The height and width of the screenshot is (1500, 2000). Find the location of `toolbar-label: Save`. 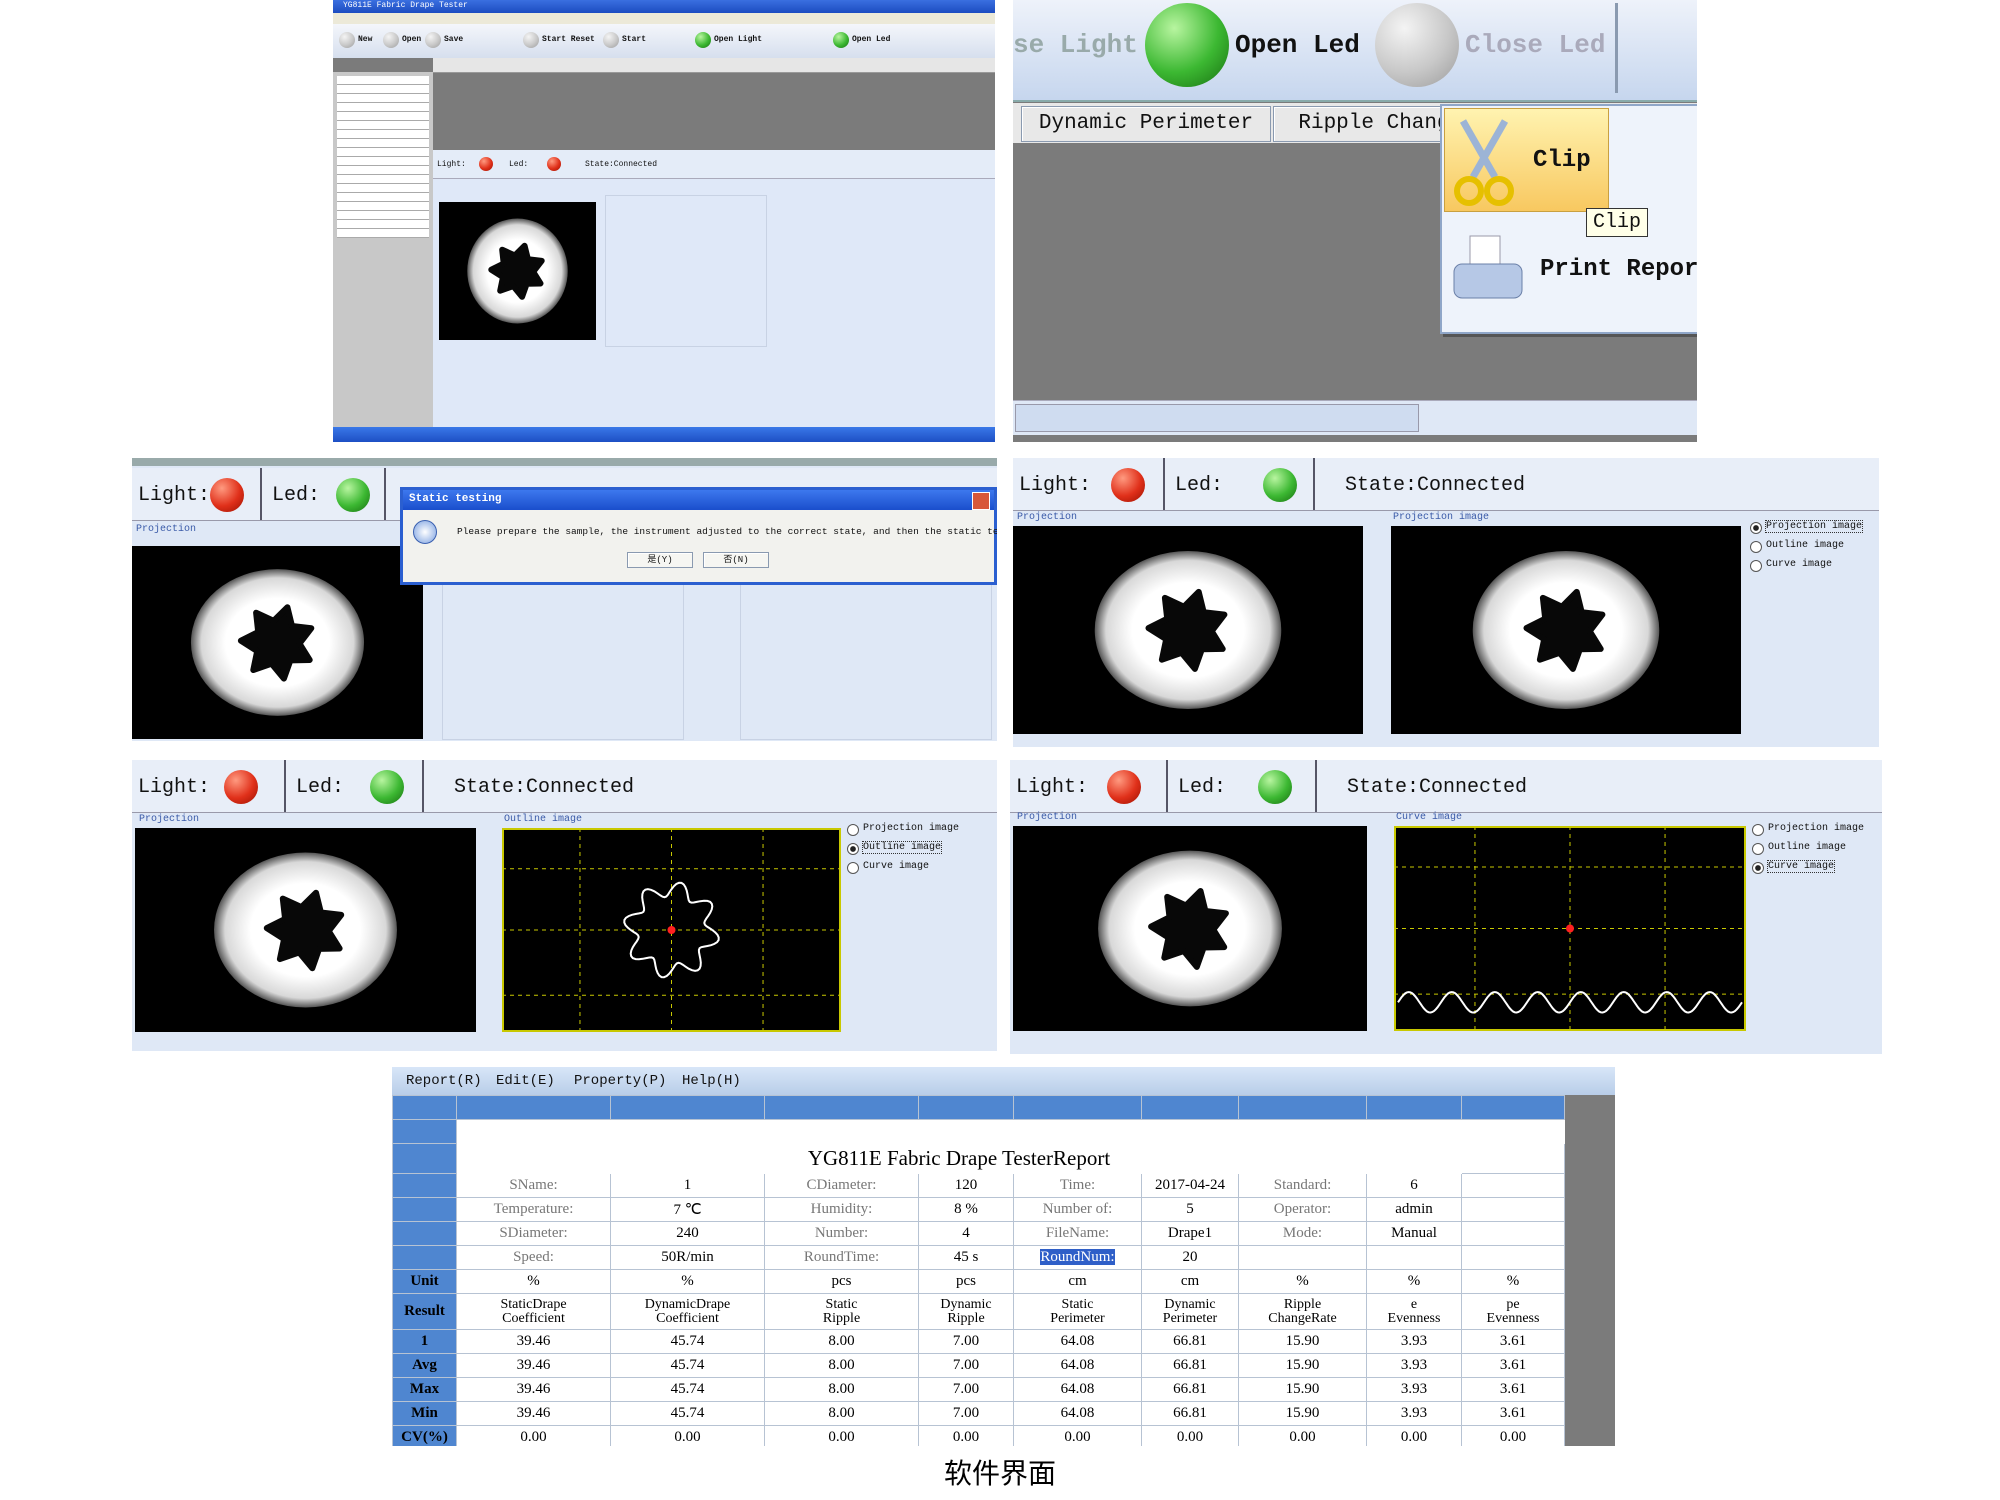

toolbar-label: Save is located at coordinates (454, 39).